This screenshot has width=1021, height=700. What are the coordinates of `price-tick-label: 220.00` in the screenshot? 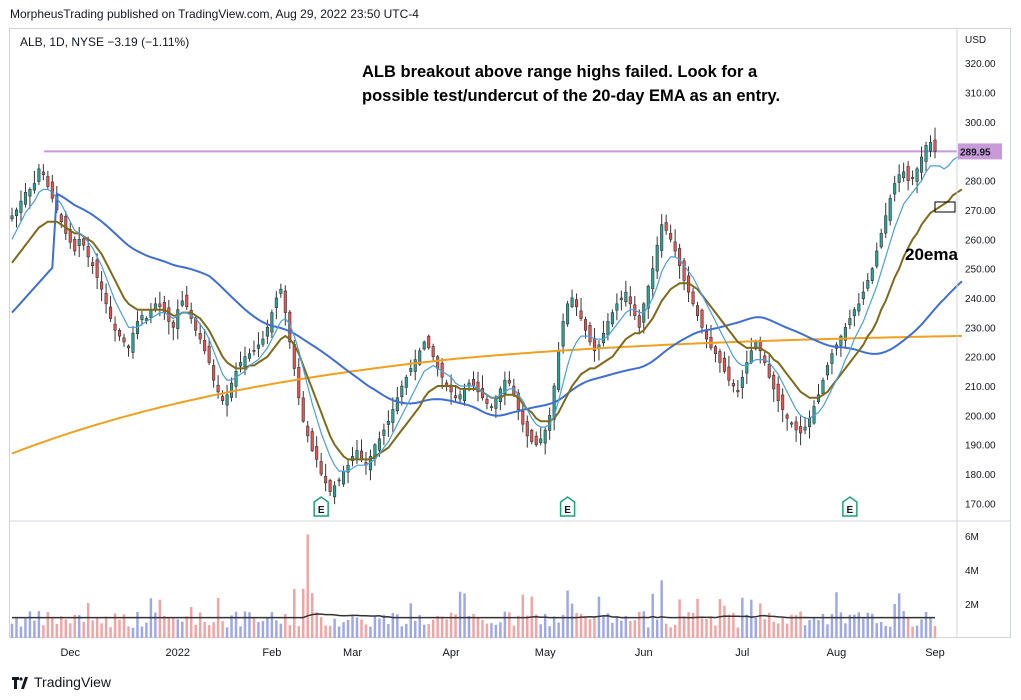 It's located at (980, 358).